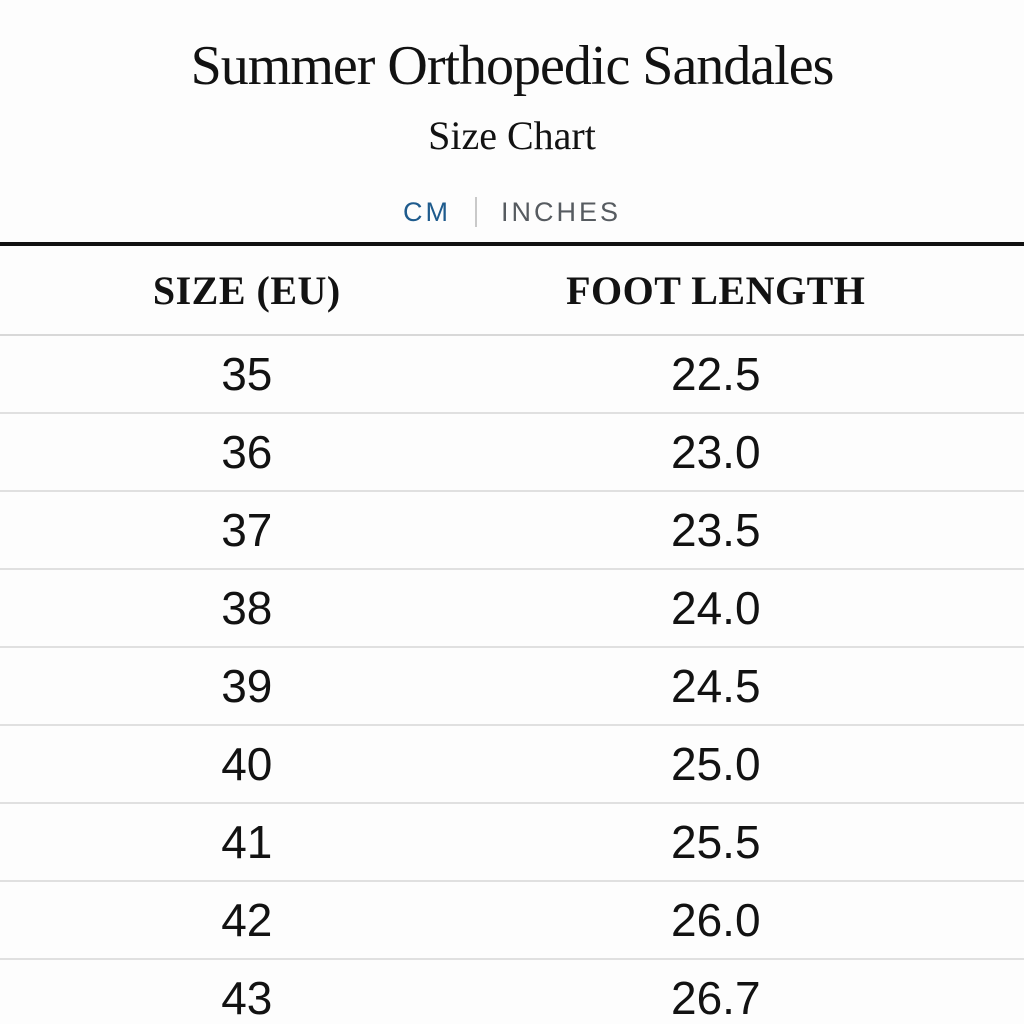  I want to click on unit-toggle: CM INCHES, so click(512, 212).